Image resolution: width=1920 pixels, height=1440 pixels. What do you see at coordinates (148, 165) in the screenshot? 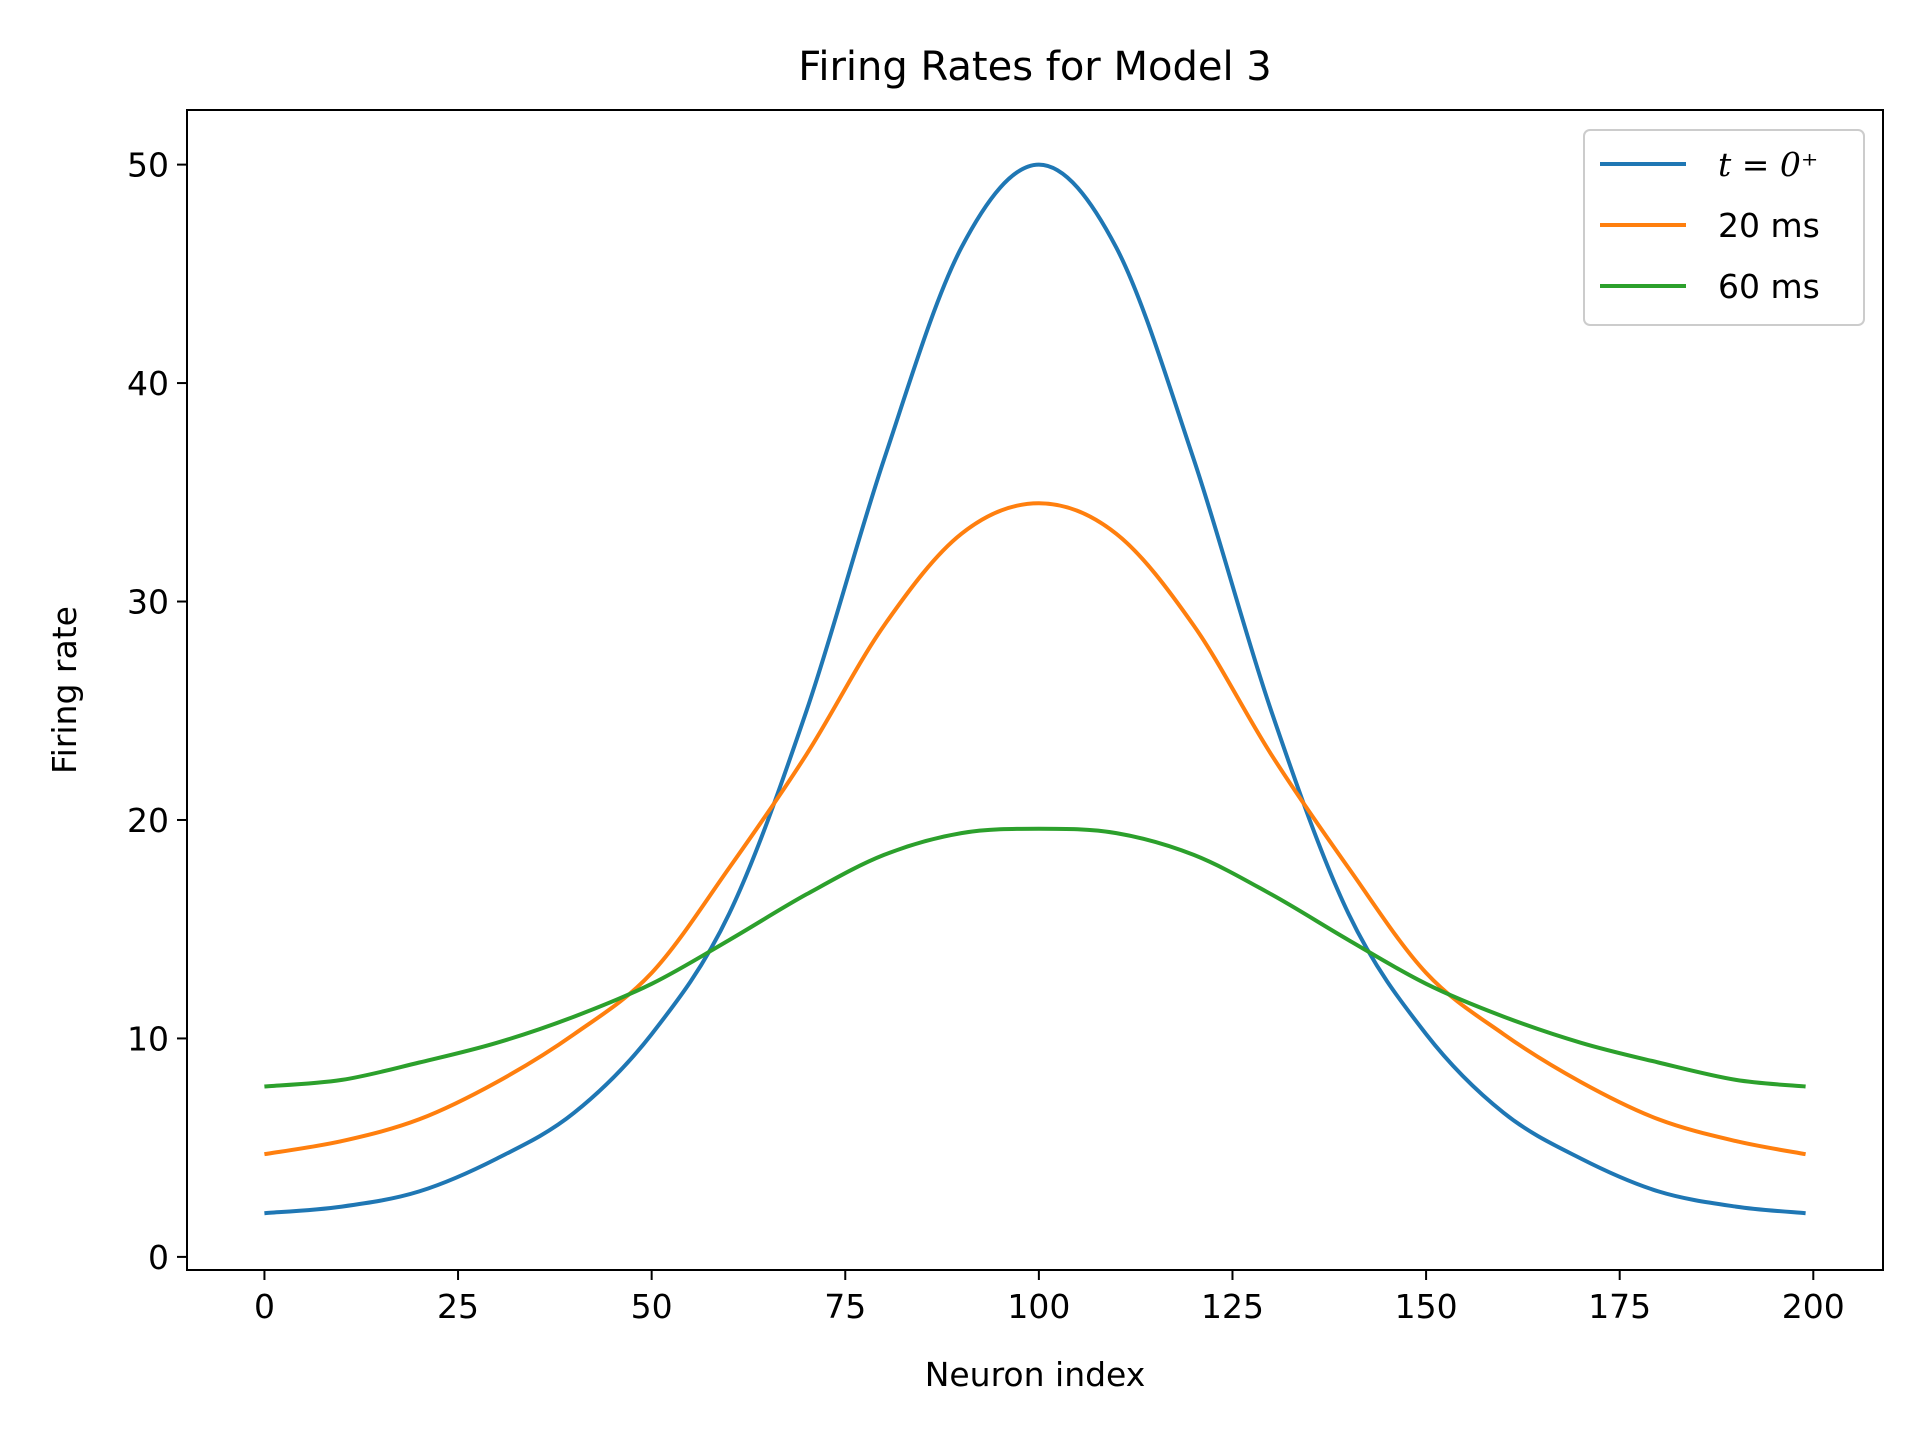
I see `y-tick-label: 50` at bounding box center [148, 165].